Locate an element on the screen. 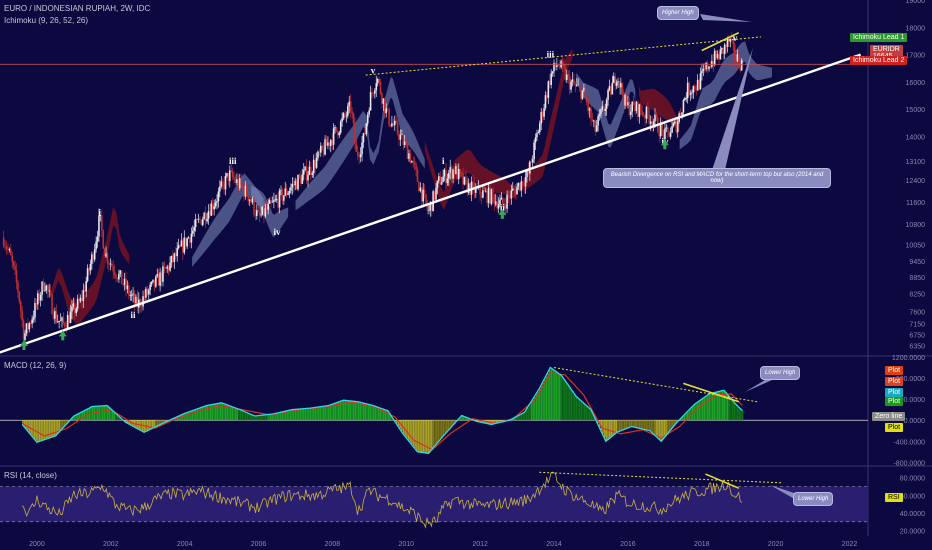 Image resolution: width=932 pixels, height=550 pixels. ichimoku-lead2-label: Ichimoku Lead 2 is located at coordinates (879, 60).